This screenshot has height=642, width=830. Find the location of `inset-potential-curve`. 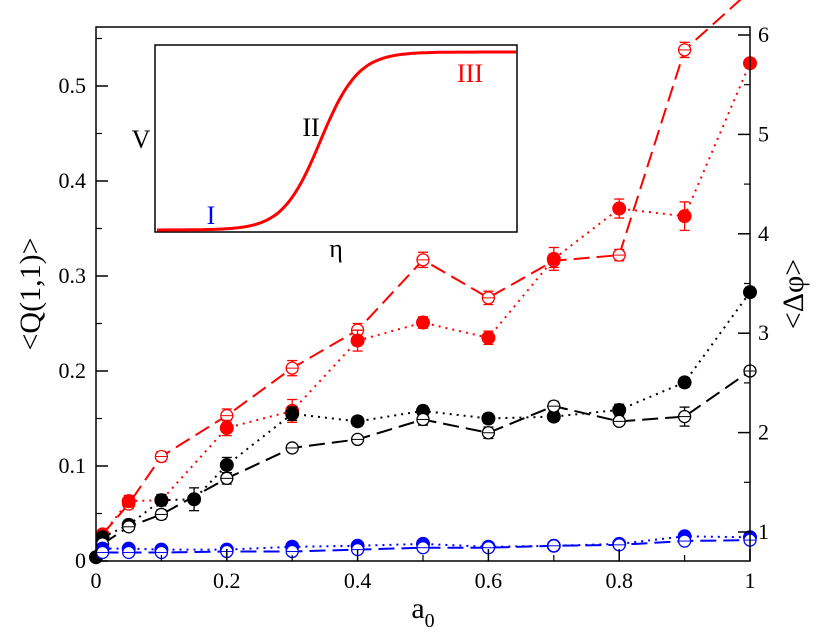

inset-potential-curve is located at coordinates (336, 141).